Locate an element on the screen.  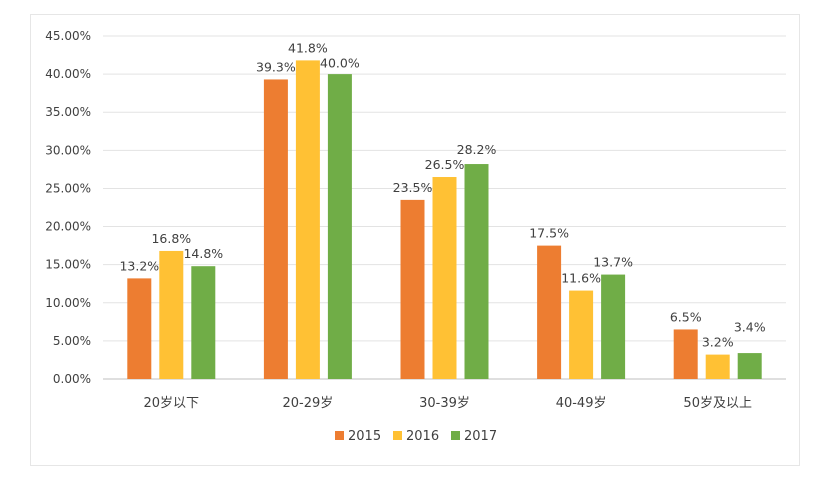
data-label: 13.2% is located at coordinates (139, 265).